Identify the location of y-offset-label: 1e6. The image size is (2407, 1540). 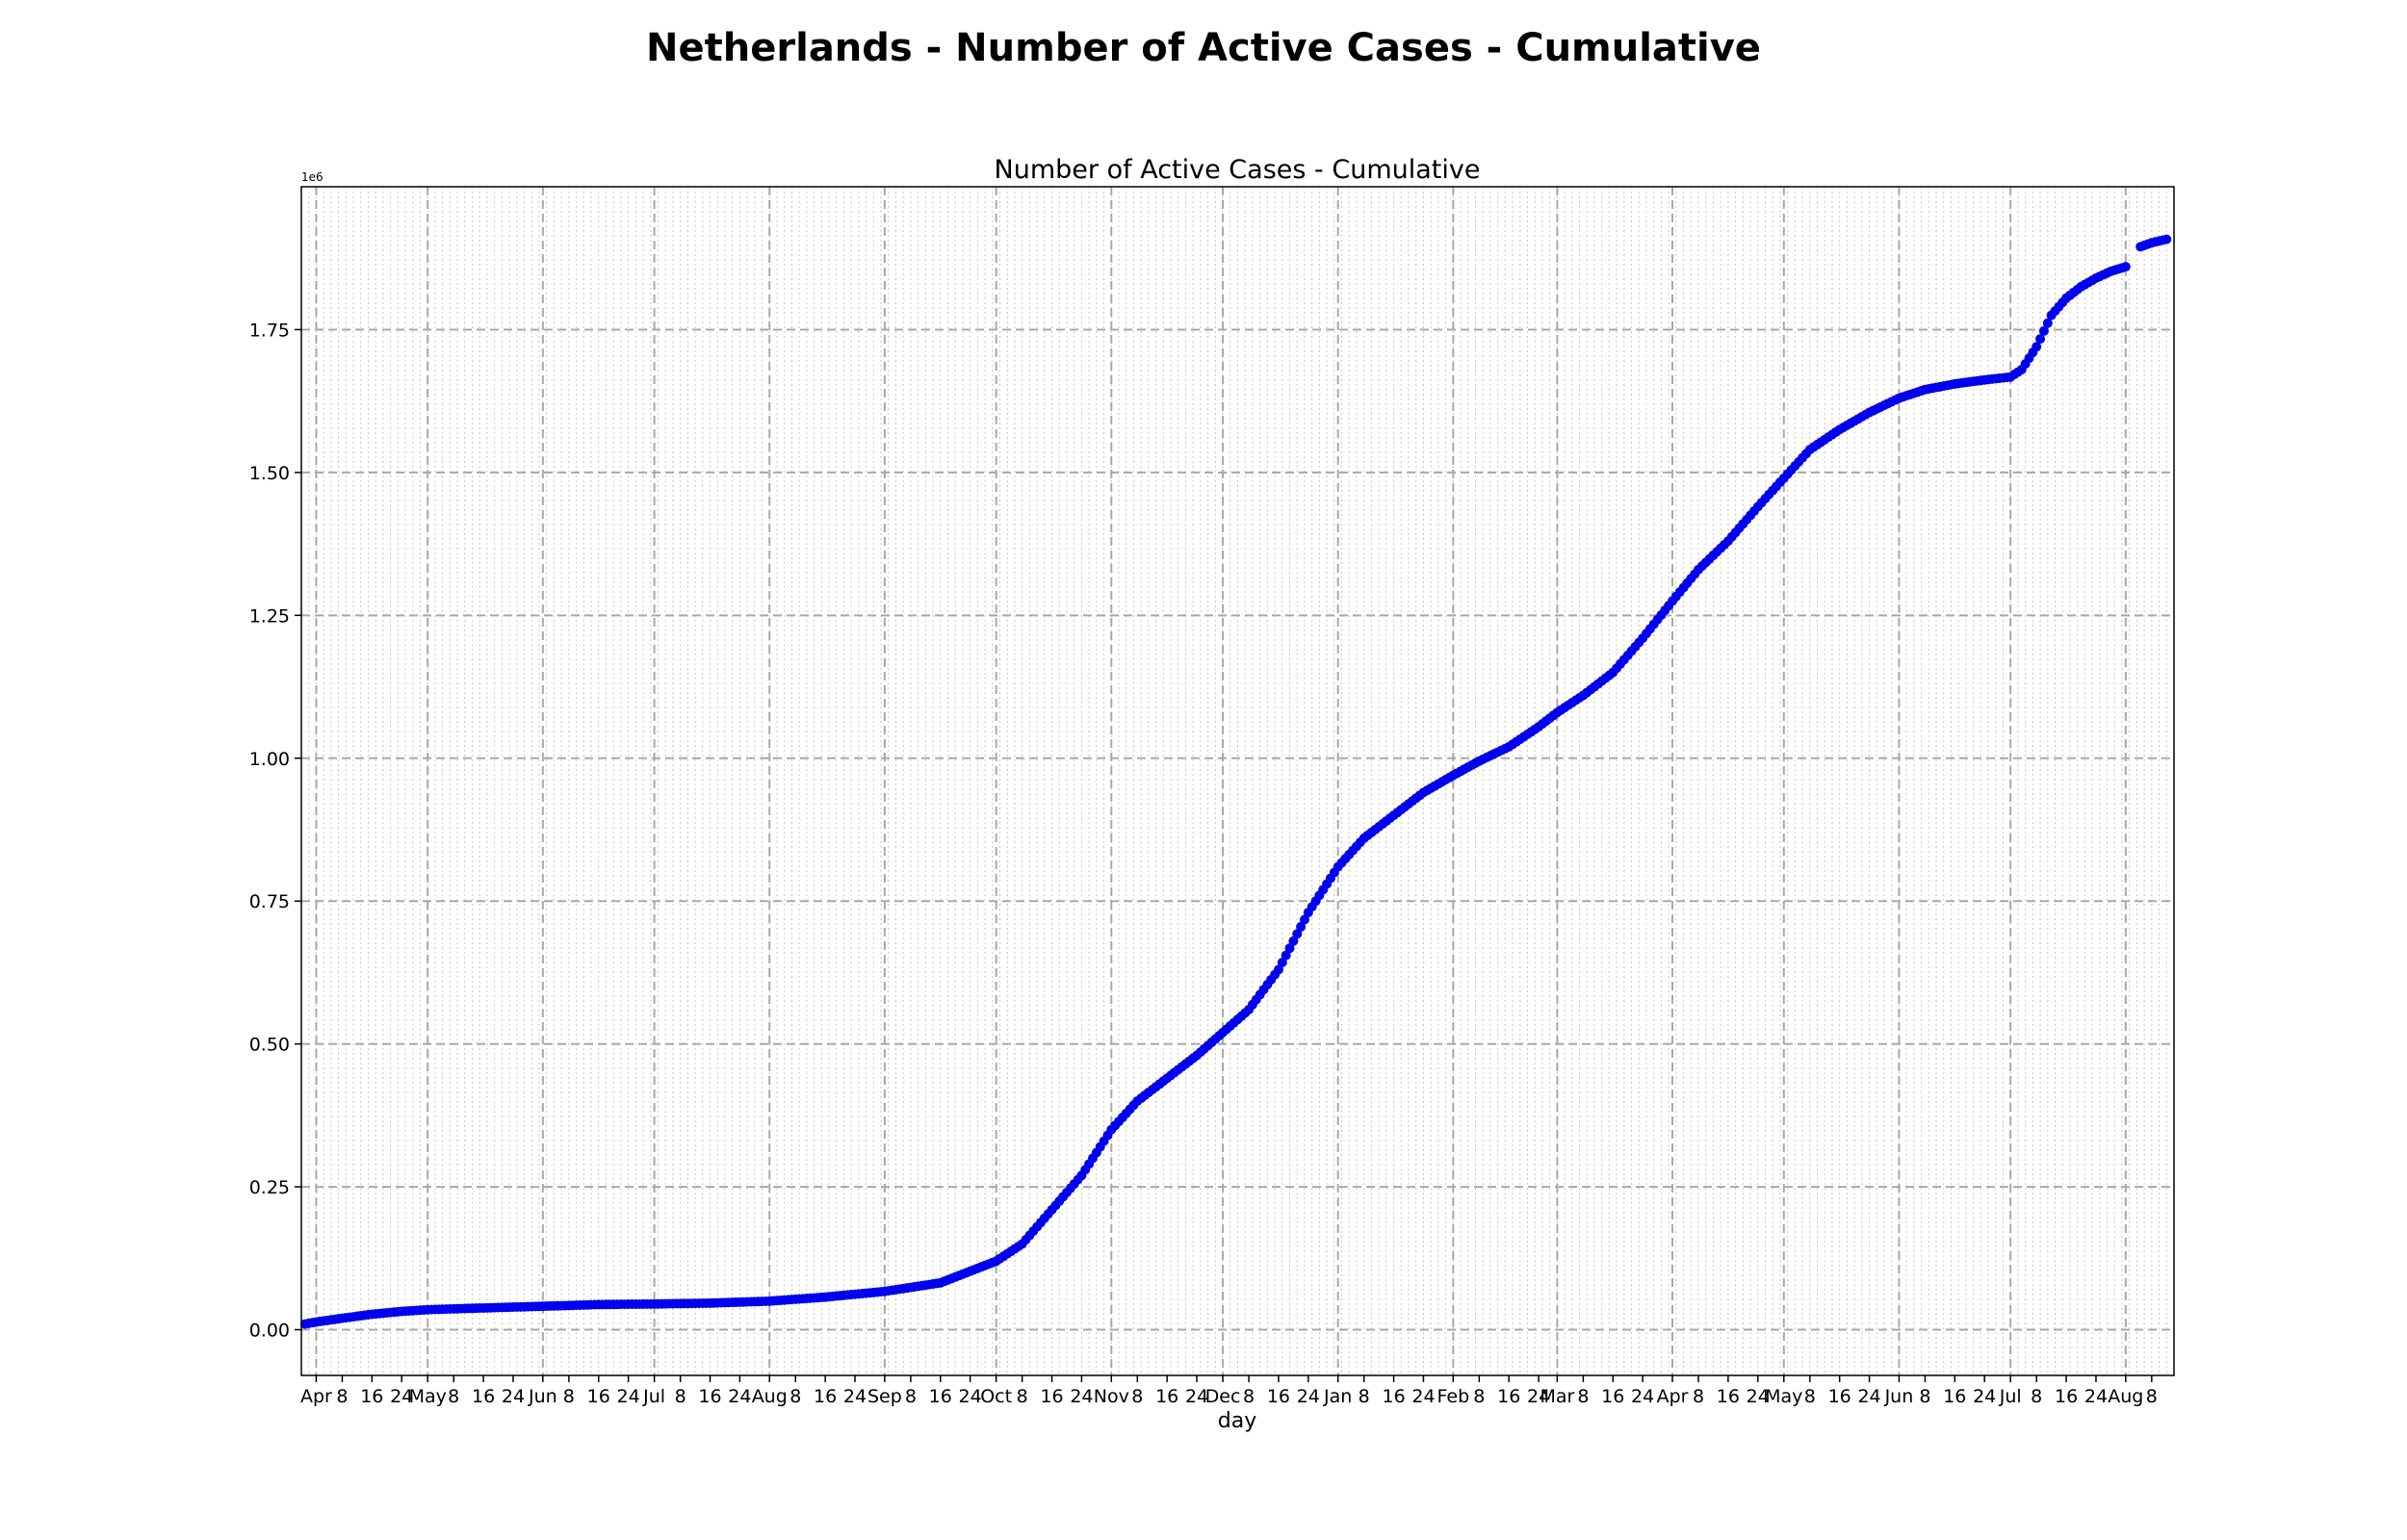
(312, 177).